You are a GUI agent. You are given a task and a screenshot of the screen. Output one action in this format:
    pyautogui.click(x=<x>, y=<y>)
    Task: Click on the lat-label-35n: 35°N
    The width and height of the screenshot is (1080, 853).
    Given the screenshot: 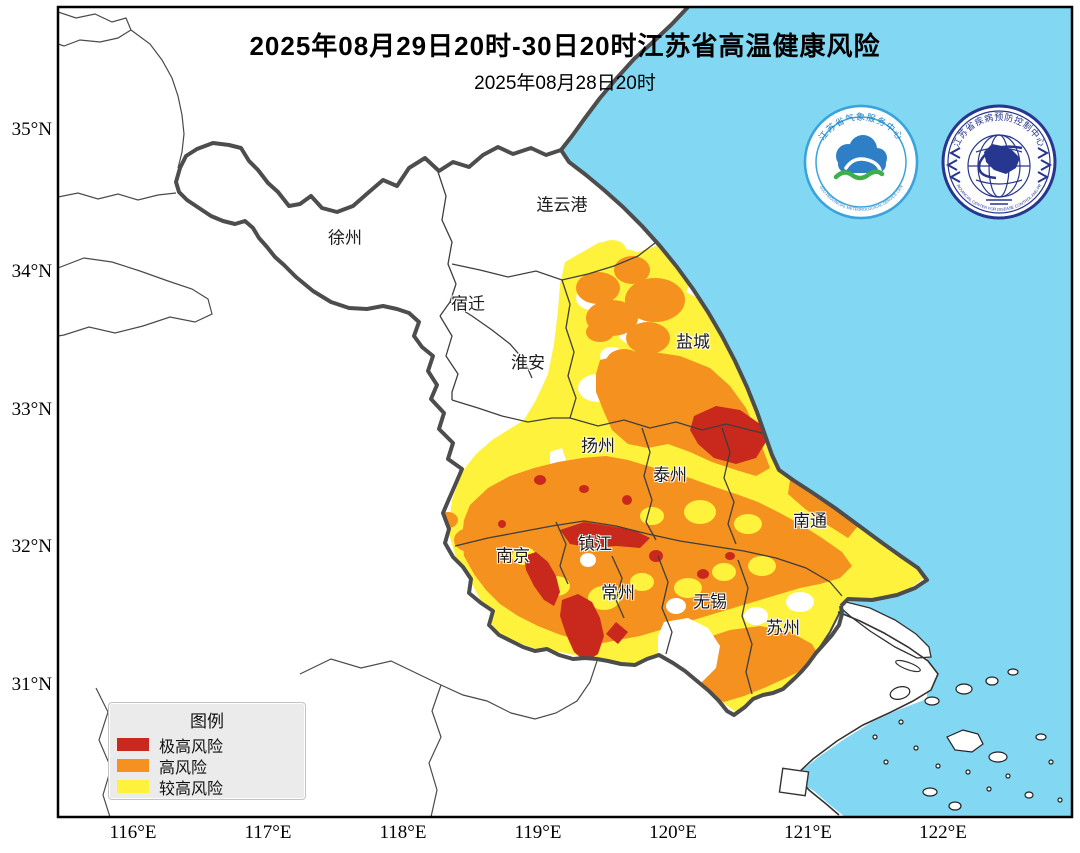 What is the action you would take?
    pyautogui.click(x=31, y=129)
    